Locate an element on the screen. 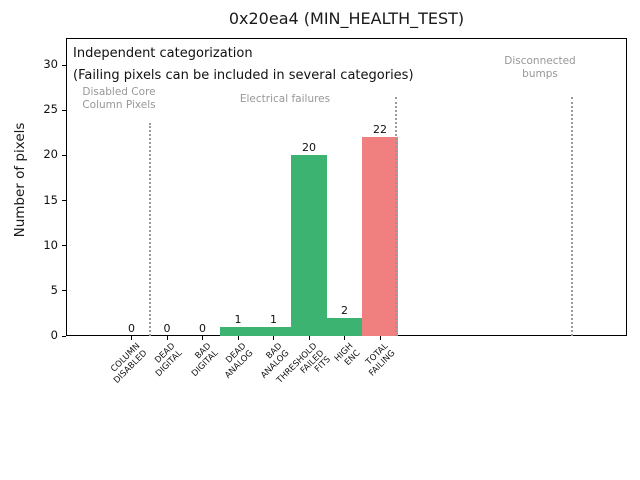 This screenshot has height=480, width=640. y-axis-label: Number of pixels is located at coordinates (20, 180).